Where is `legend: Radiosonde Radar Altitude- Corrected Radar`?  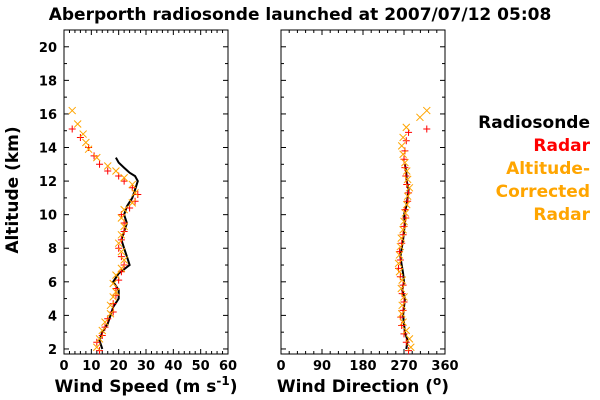
legend: Radiosonde Radar Altitude- Corrected Radar is located at coordinates (534, 169).